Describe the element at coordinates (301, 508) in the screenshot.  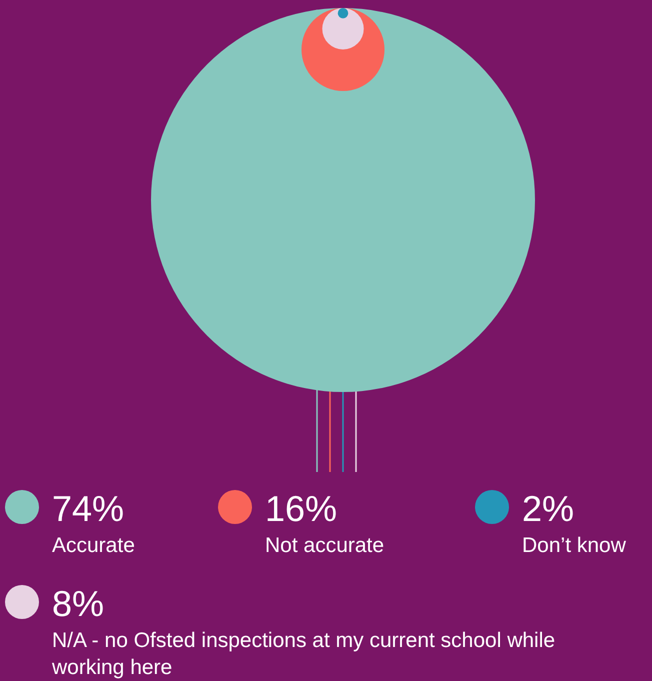
I see `data-label: 16%` at that location.